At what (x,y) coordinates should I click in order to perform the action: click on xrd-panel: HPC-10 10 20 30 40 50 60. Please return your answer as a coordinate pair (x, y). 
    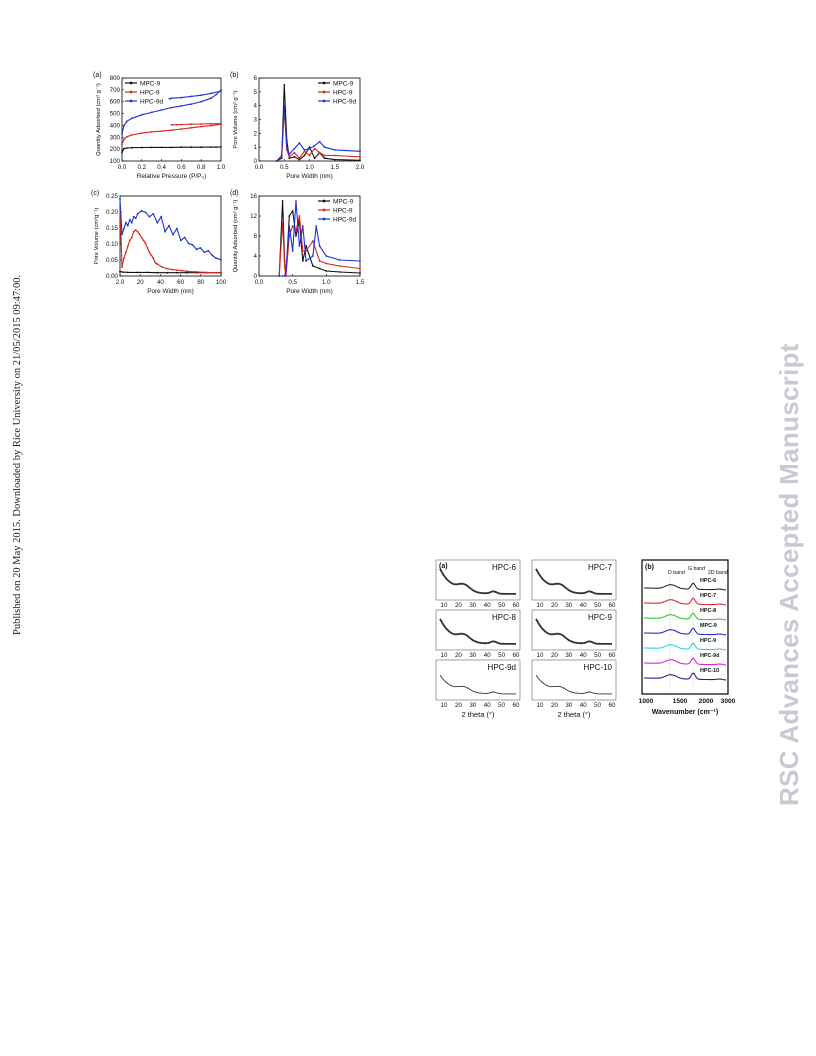
    Looking at the image, I should click on (574, 684).